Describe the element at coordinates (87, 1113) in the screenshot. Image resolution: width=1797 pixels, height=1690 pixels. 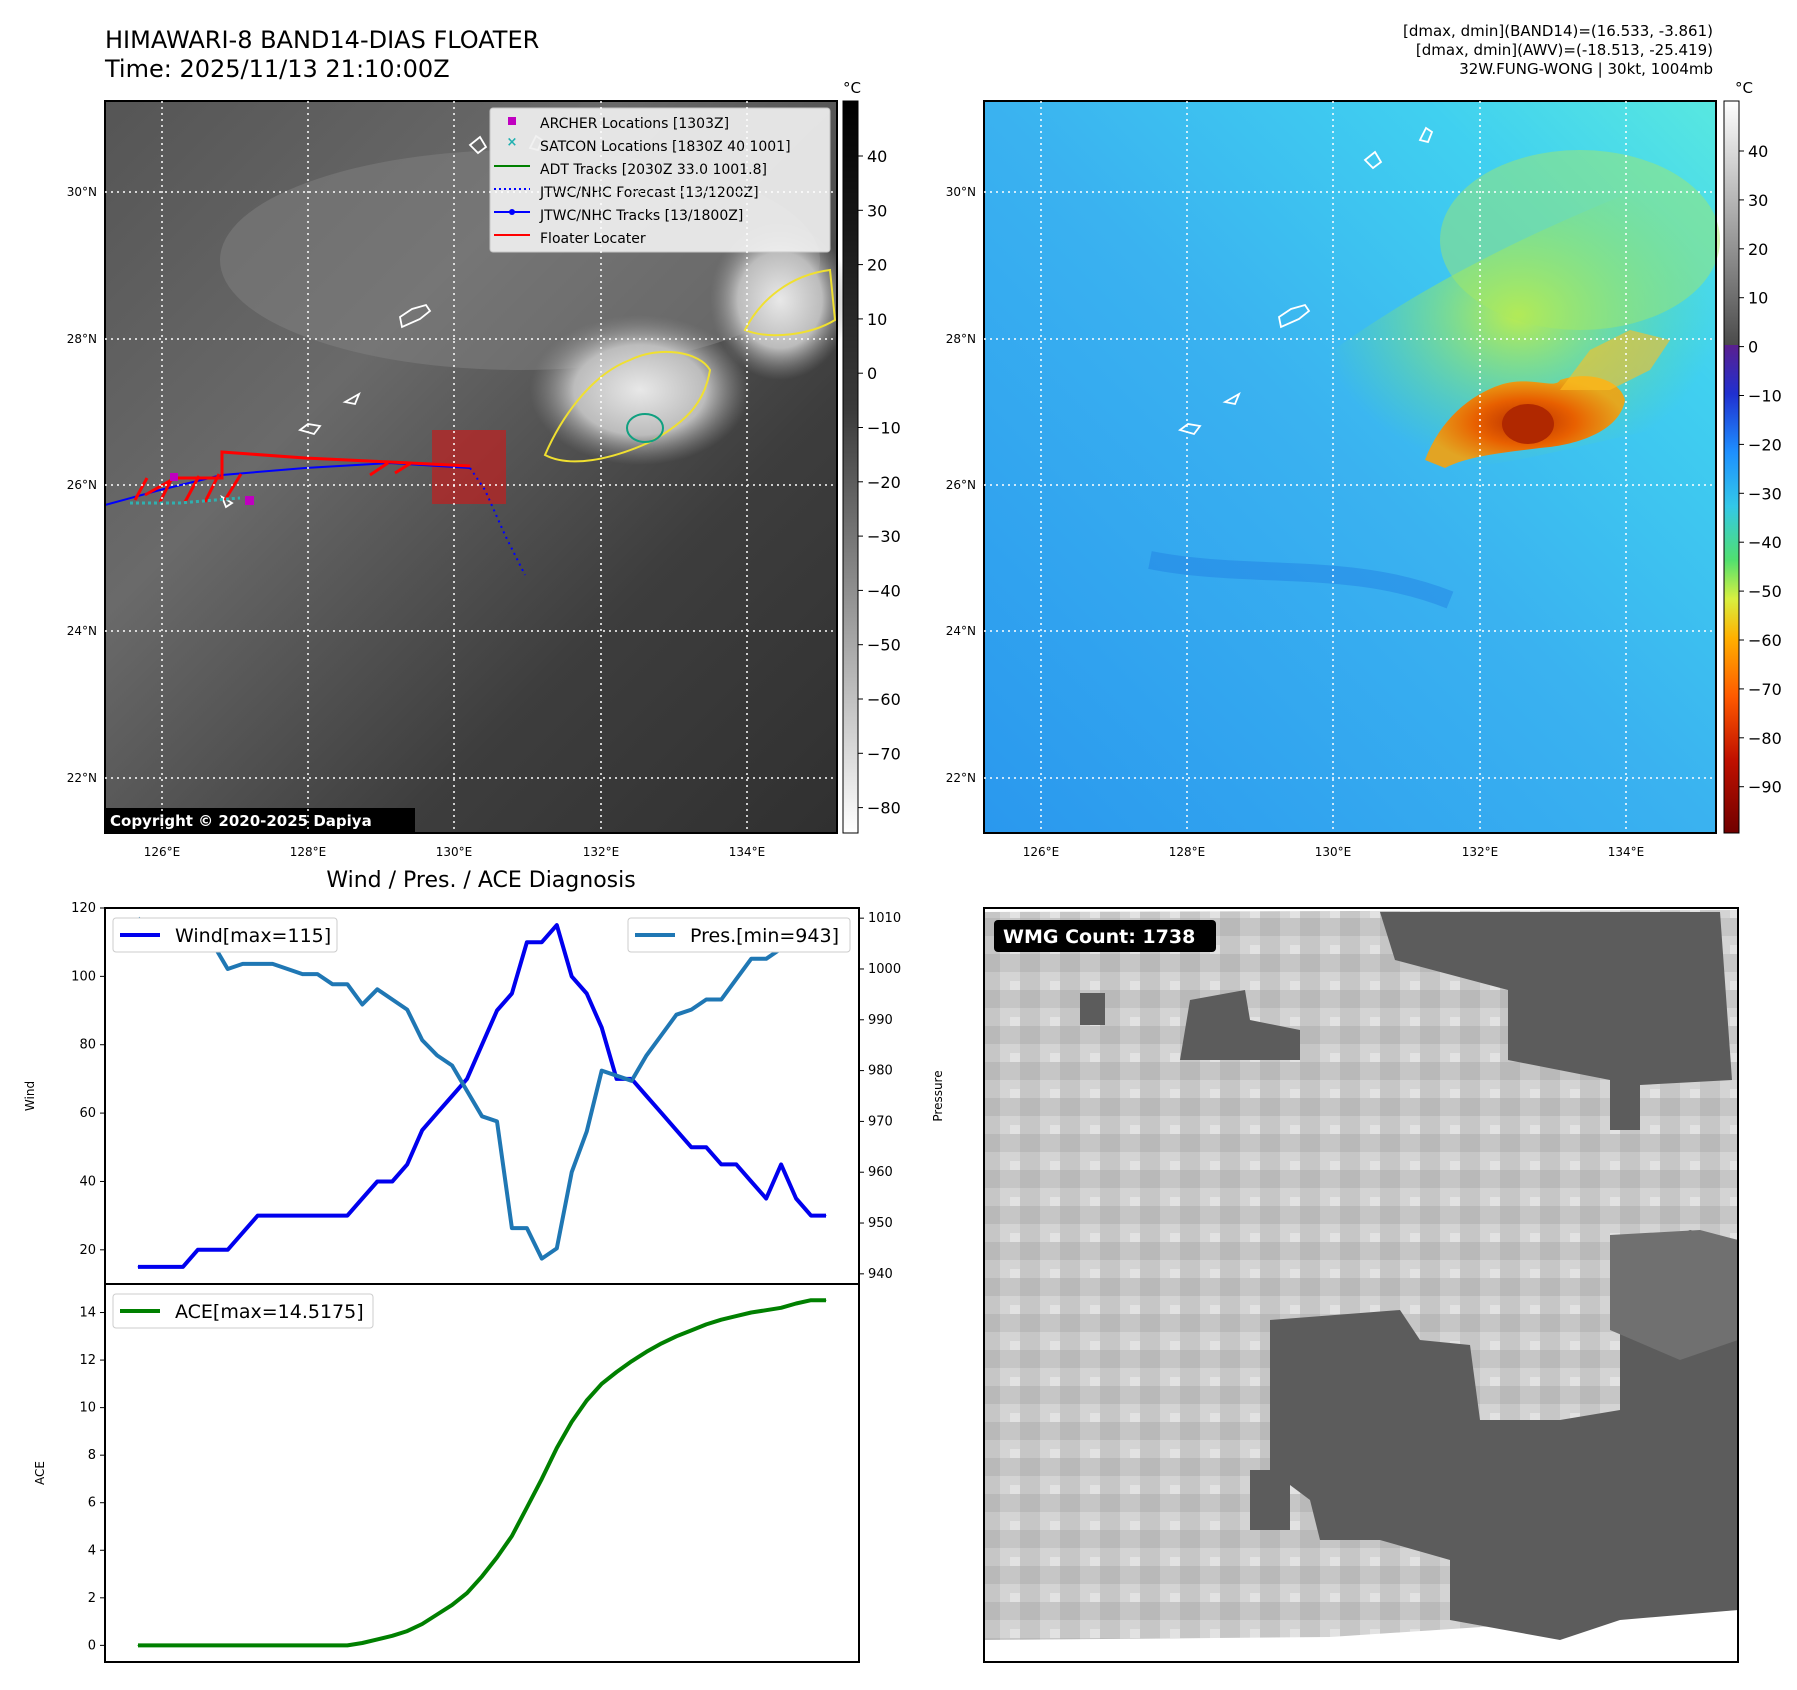
I see `wind-tick-label-3: 60` at that location.